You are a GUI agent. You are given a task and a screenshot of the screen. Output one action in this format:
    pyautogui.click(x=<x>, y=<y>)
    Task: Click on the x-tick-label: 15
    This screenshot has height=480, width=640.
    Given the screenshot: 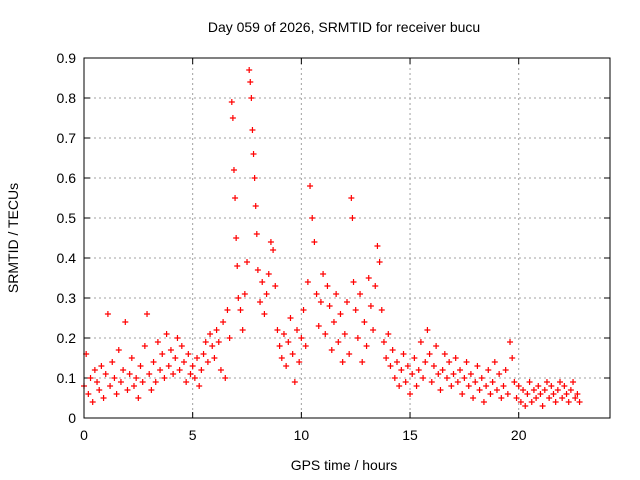 What is the action you would take?
    pyautogui.click(x=410, y=435)
    